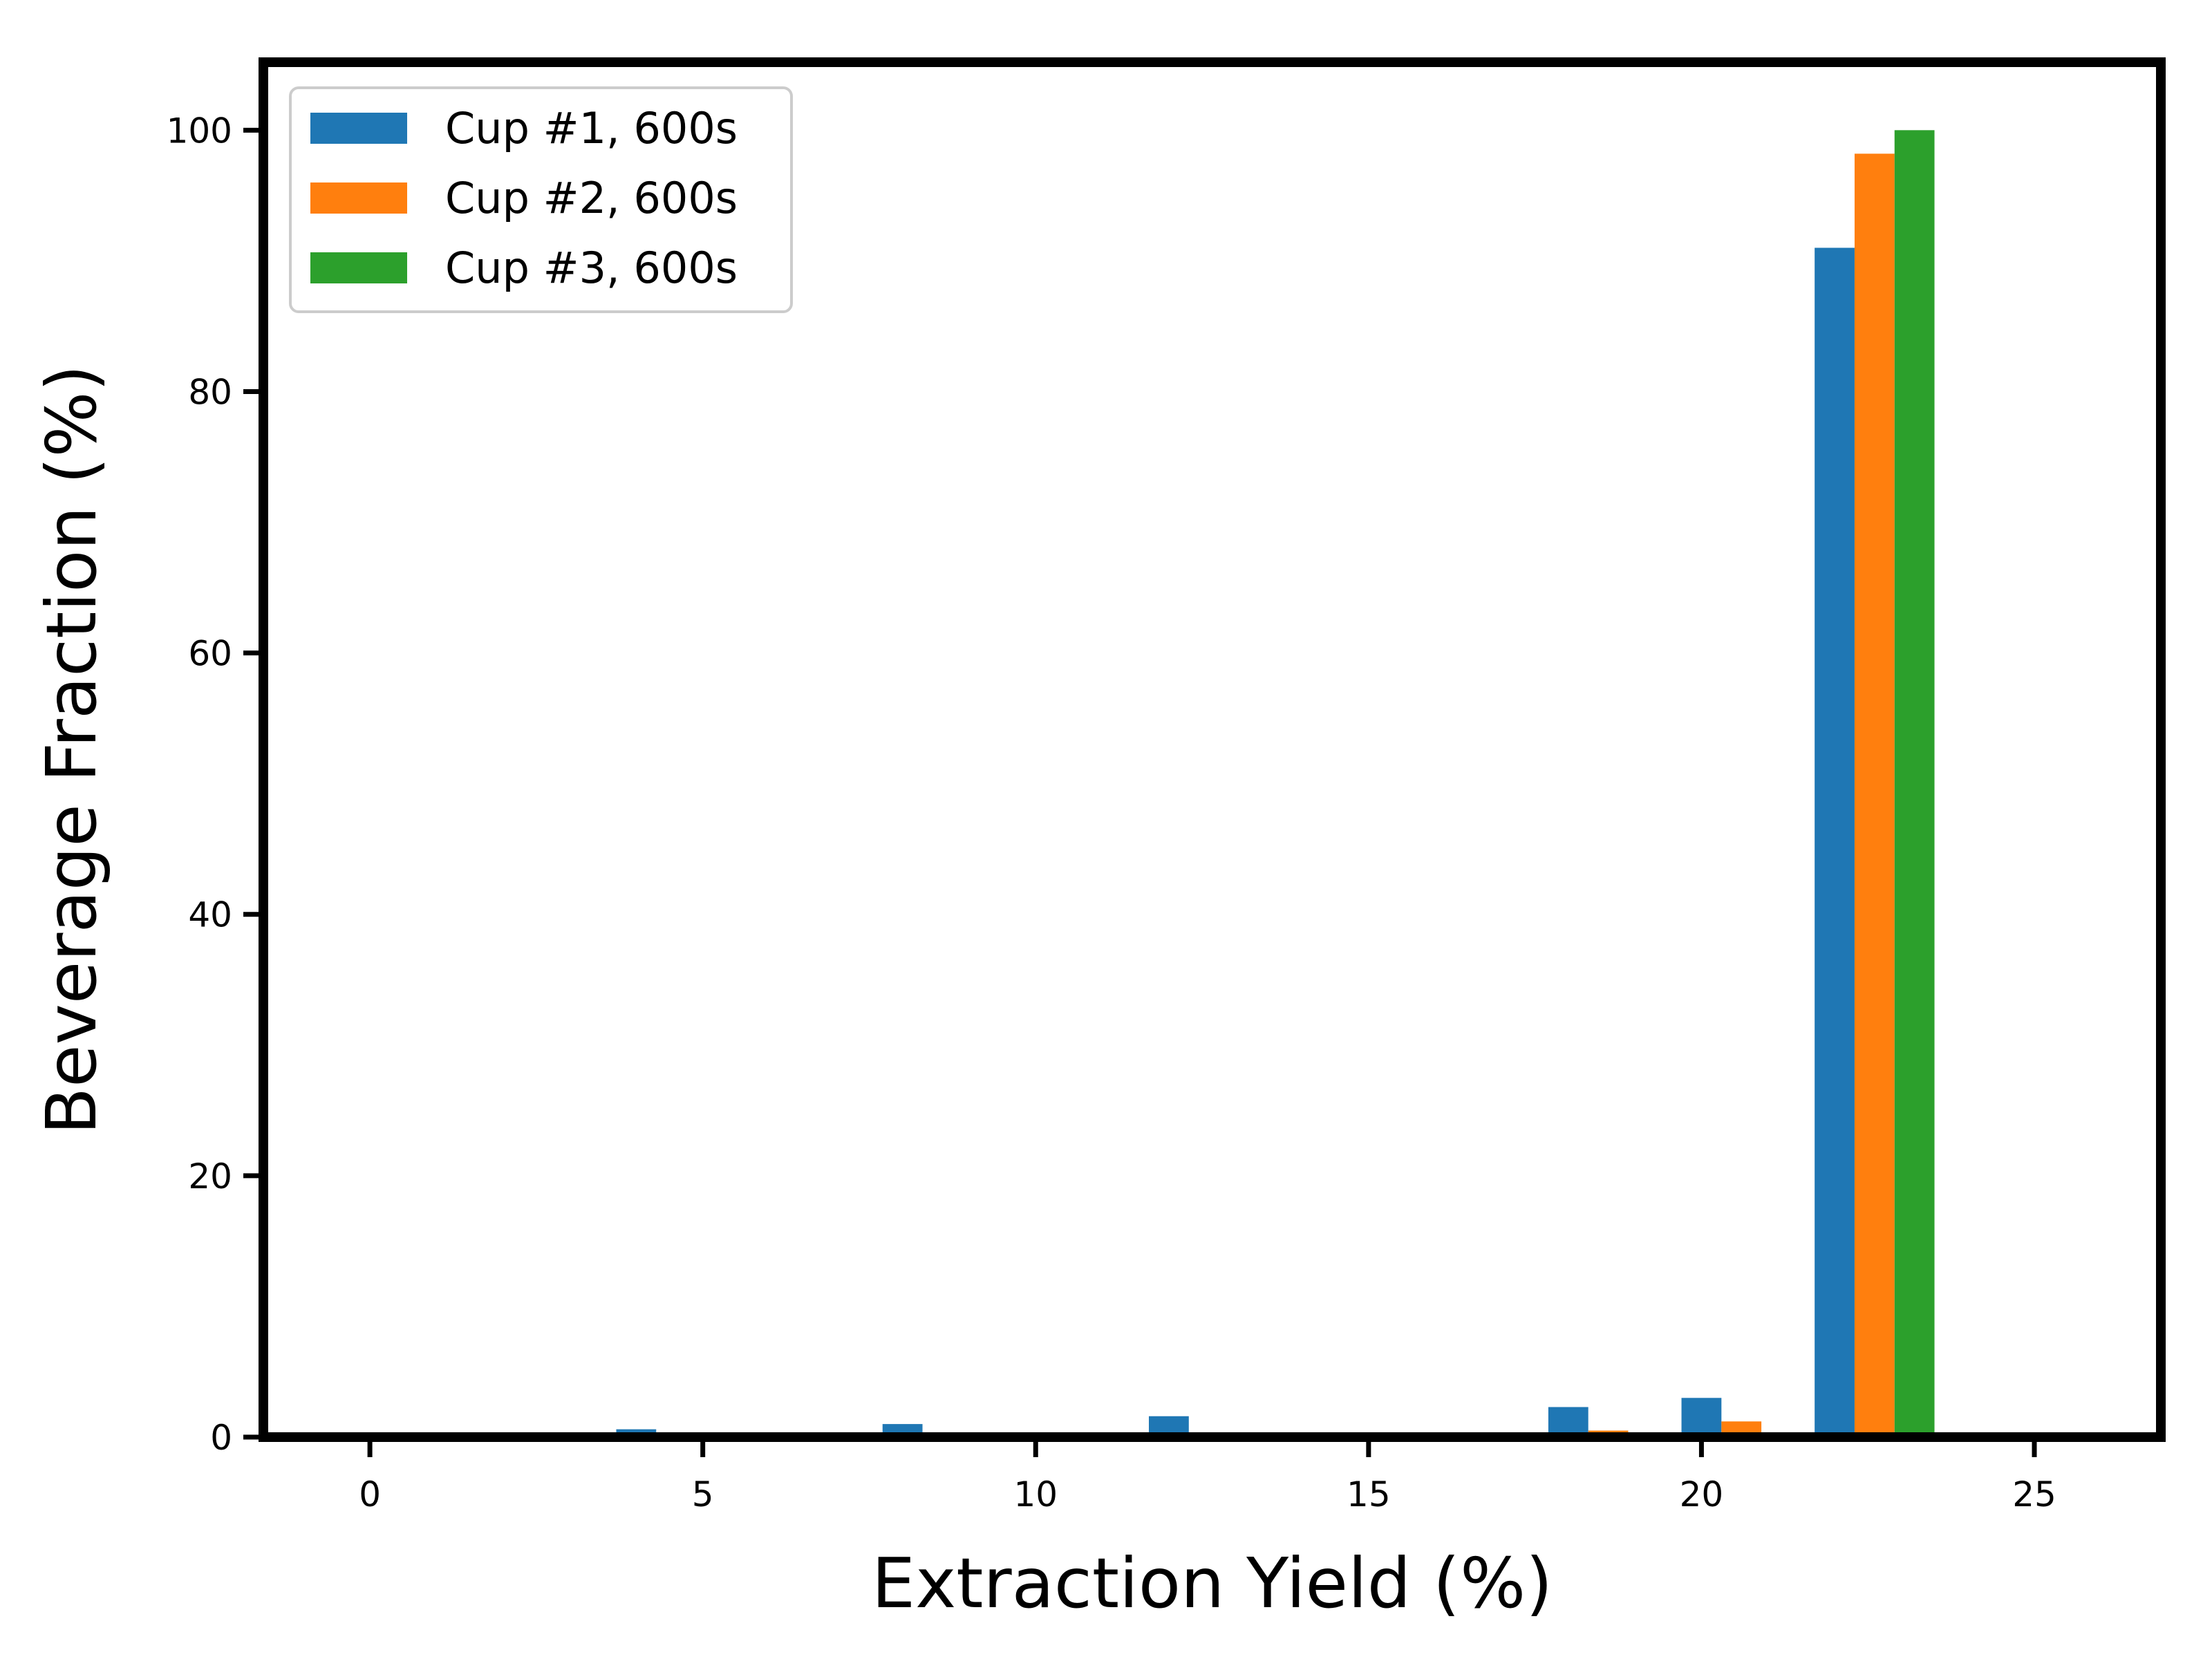 The height and width of the screenshot is (1659, 2212). What do you see at coordinates (221, 1438) in the screenshot?
I see `y-tick-label: 0` at bounding box center [221, 1438].